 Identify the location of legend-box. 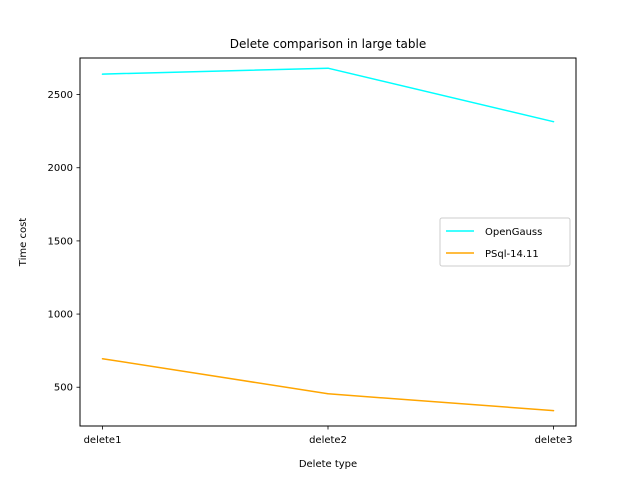
(505, 242).